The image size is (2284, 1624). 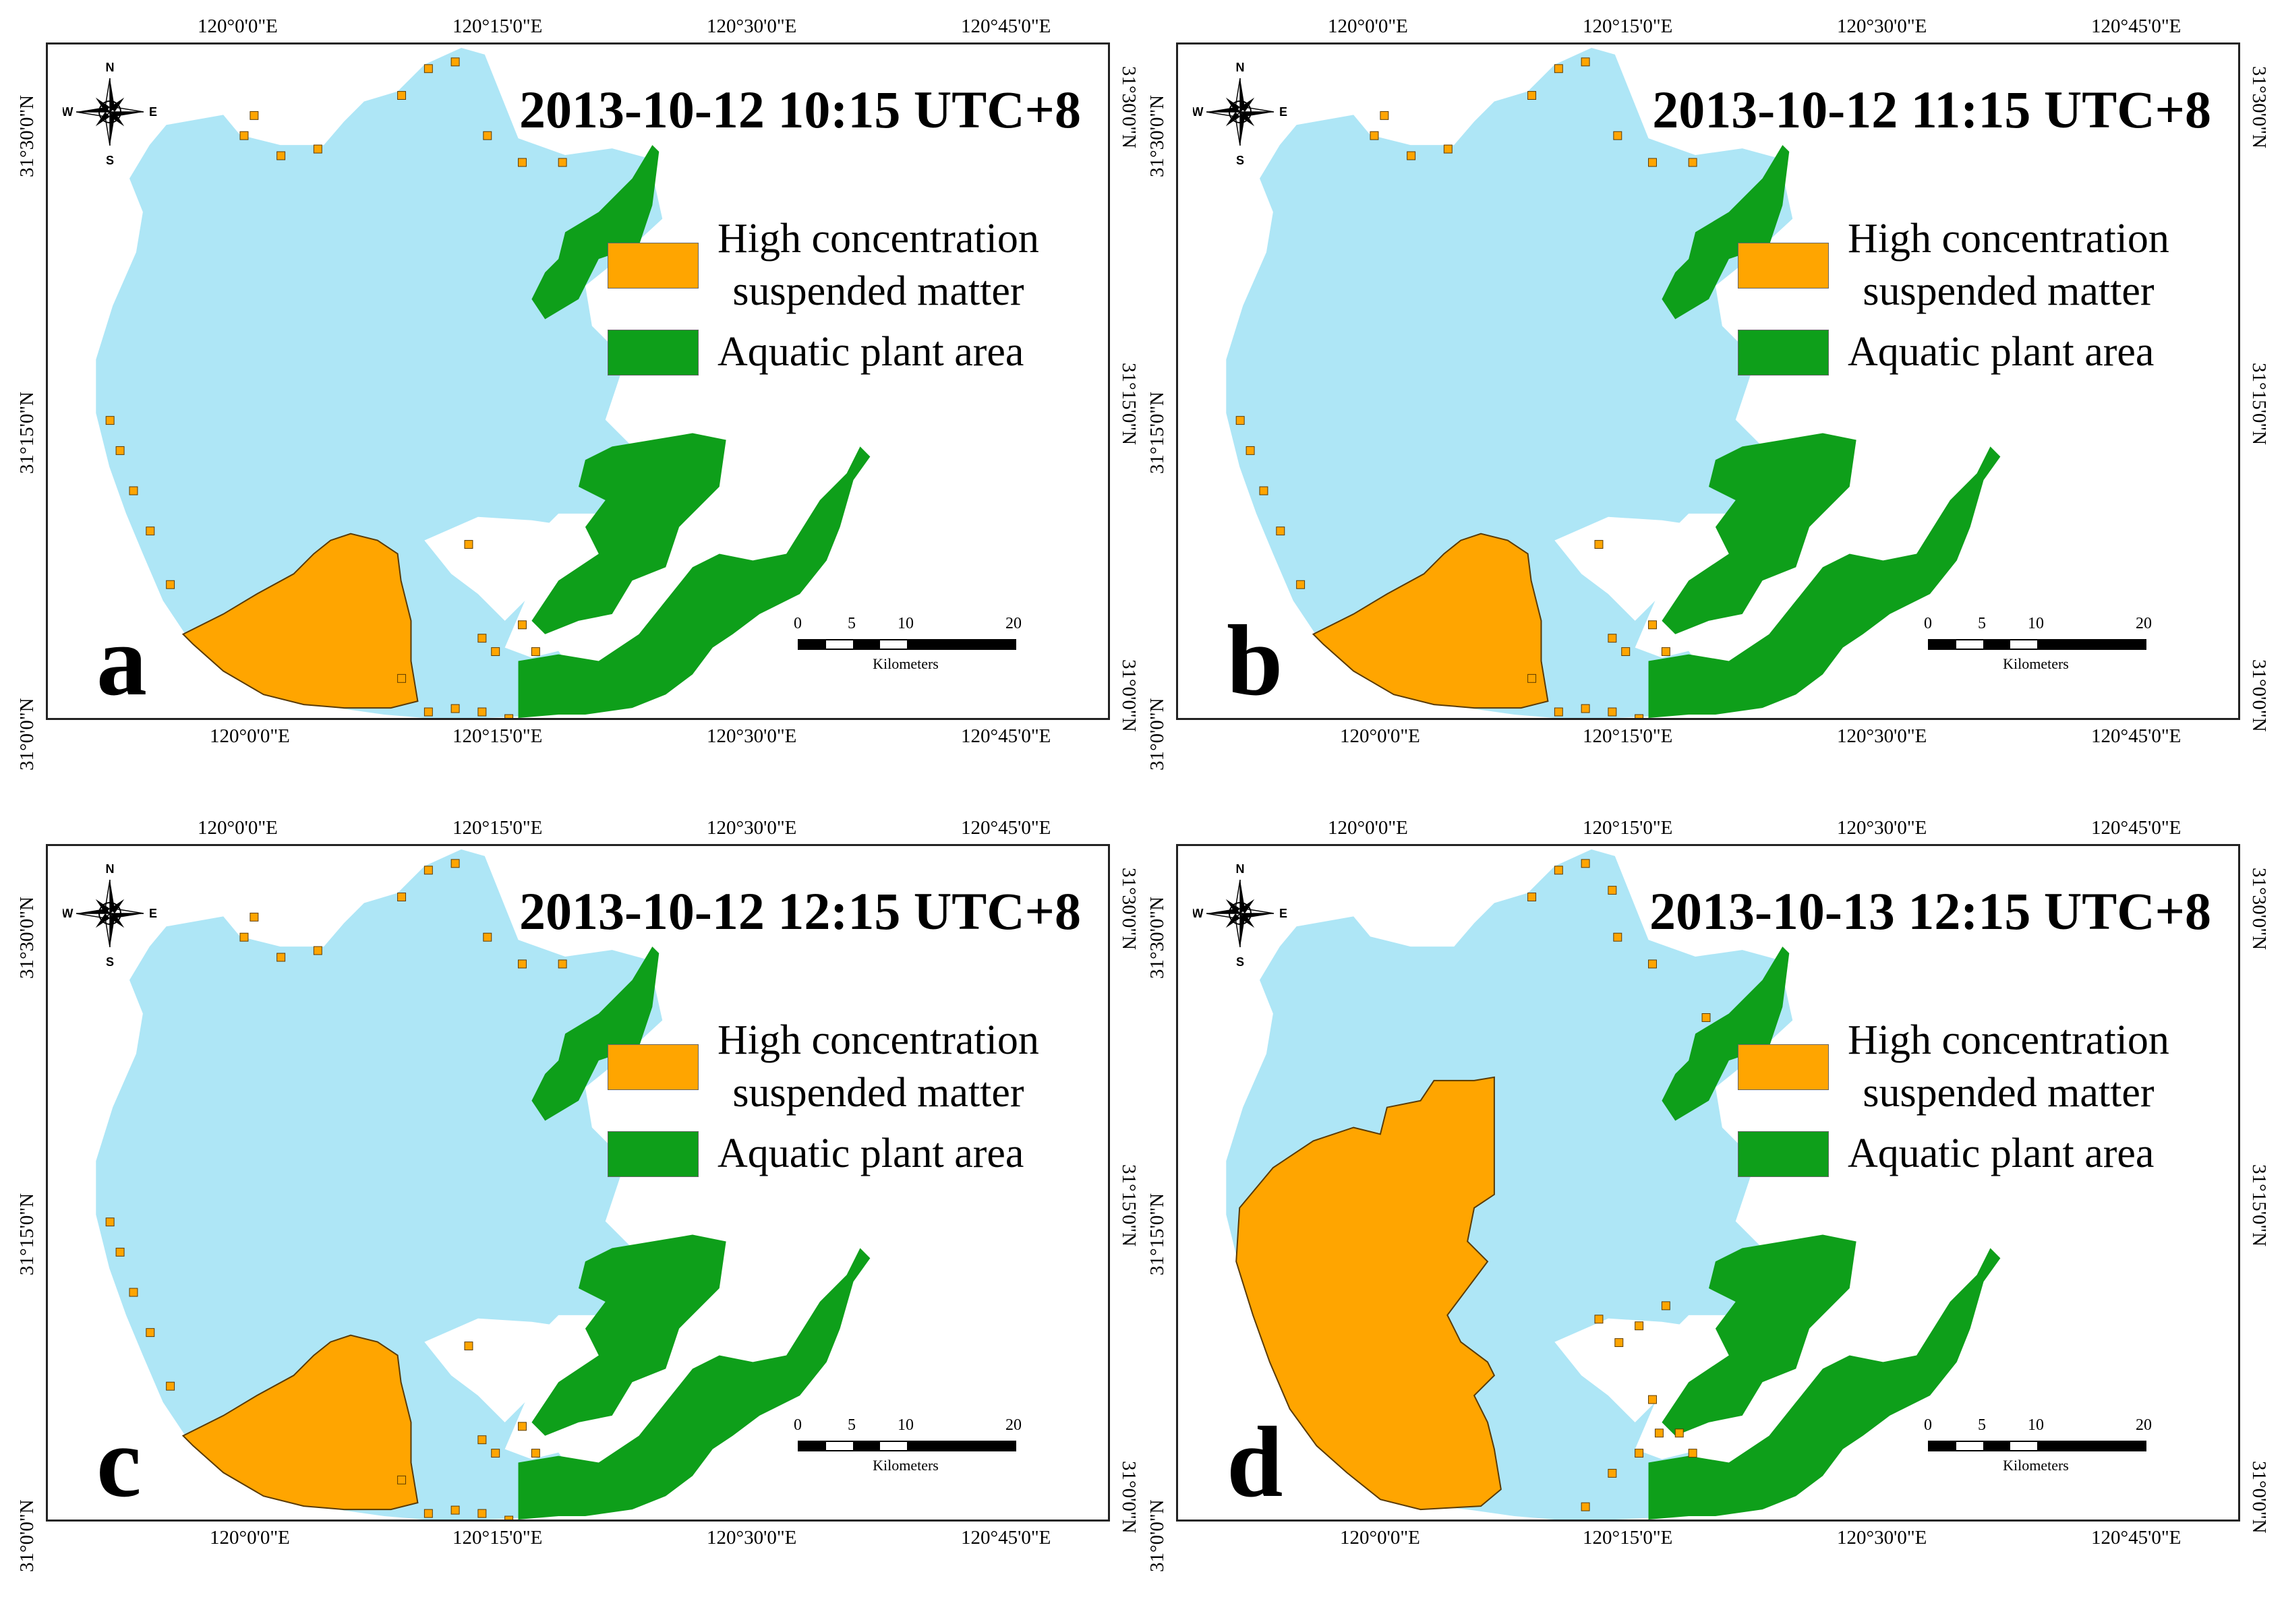 What do you see at coordinates (1255, 1462) in the screenshot?
I see `panel-label: d` at bounding box center [1255, 1462].